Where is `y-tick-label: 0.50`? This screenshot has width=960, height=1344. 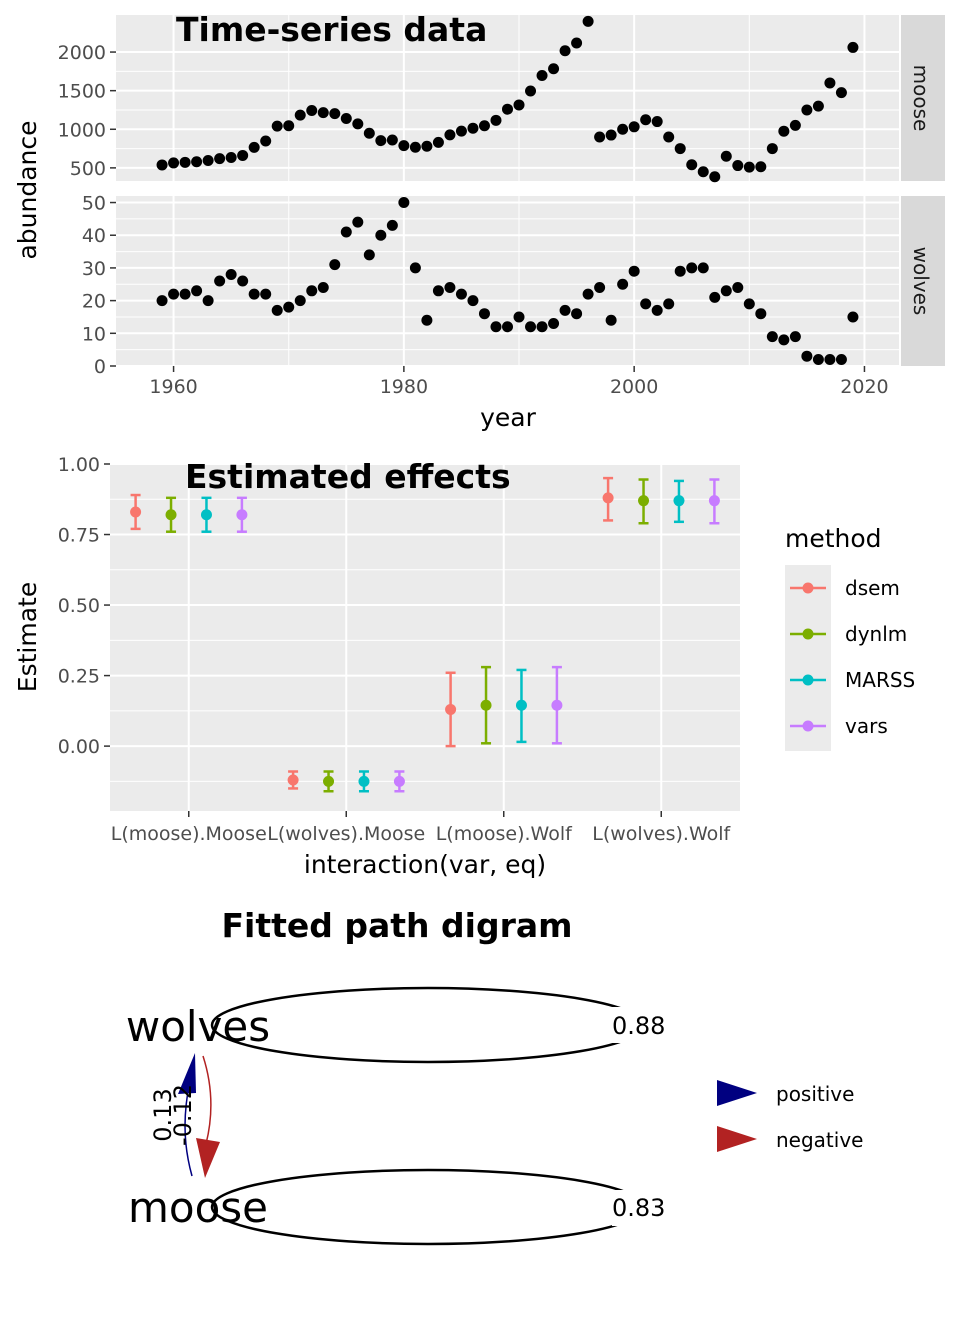
y-tick-label: 0.50 is located at coordinates (79, 606).